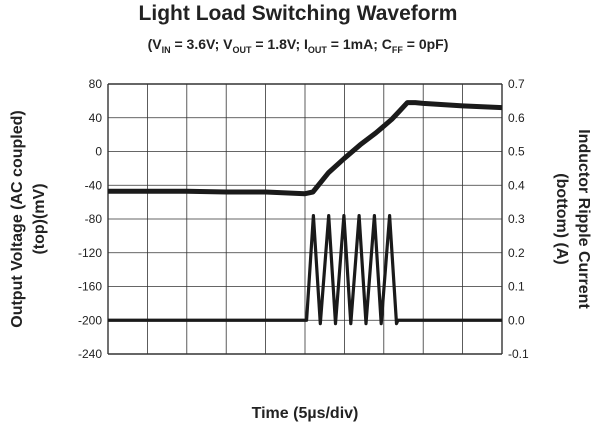 This screenshot has width=596, height=434. What do you see at coordinates (298, 13) in the screenshot?
I see `chart-title: Light Load Switching Waveform` at bounding box center [298, 13].